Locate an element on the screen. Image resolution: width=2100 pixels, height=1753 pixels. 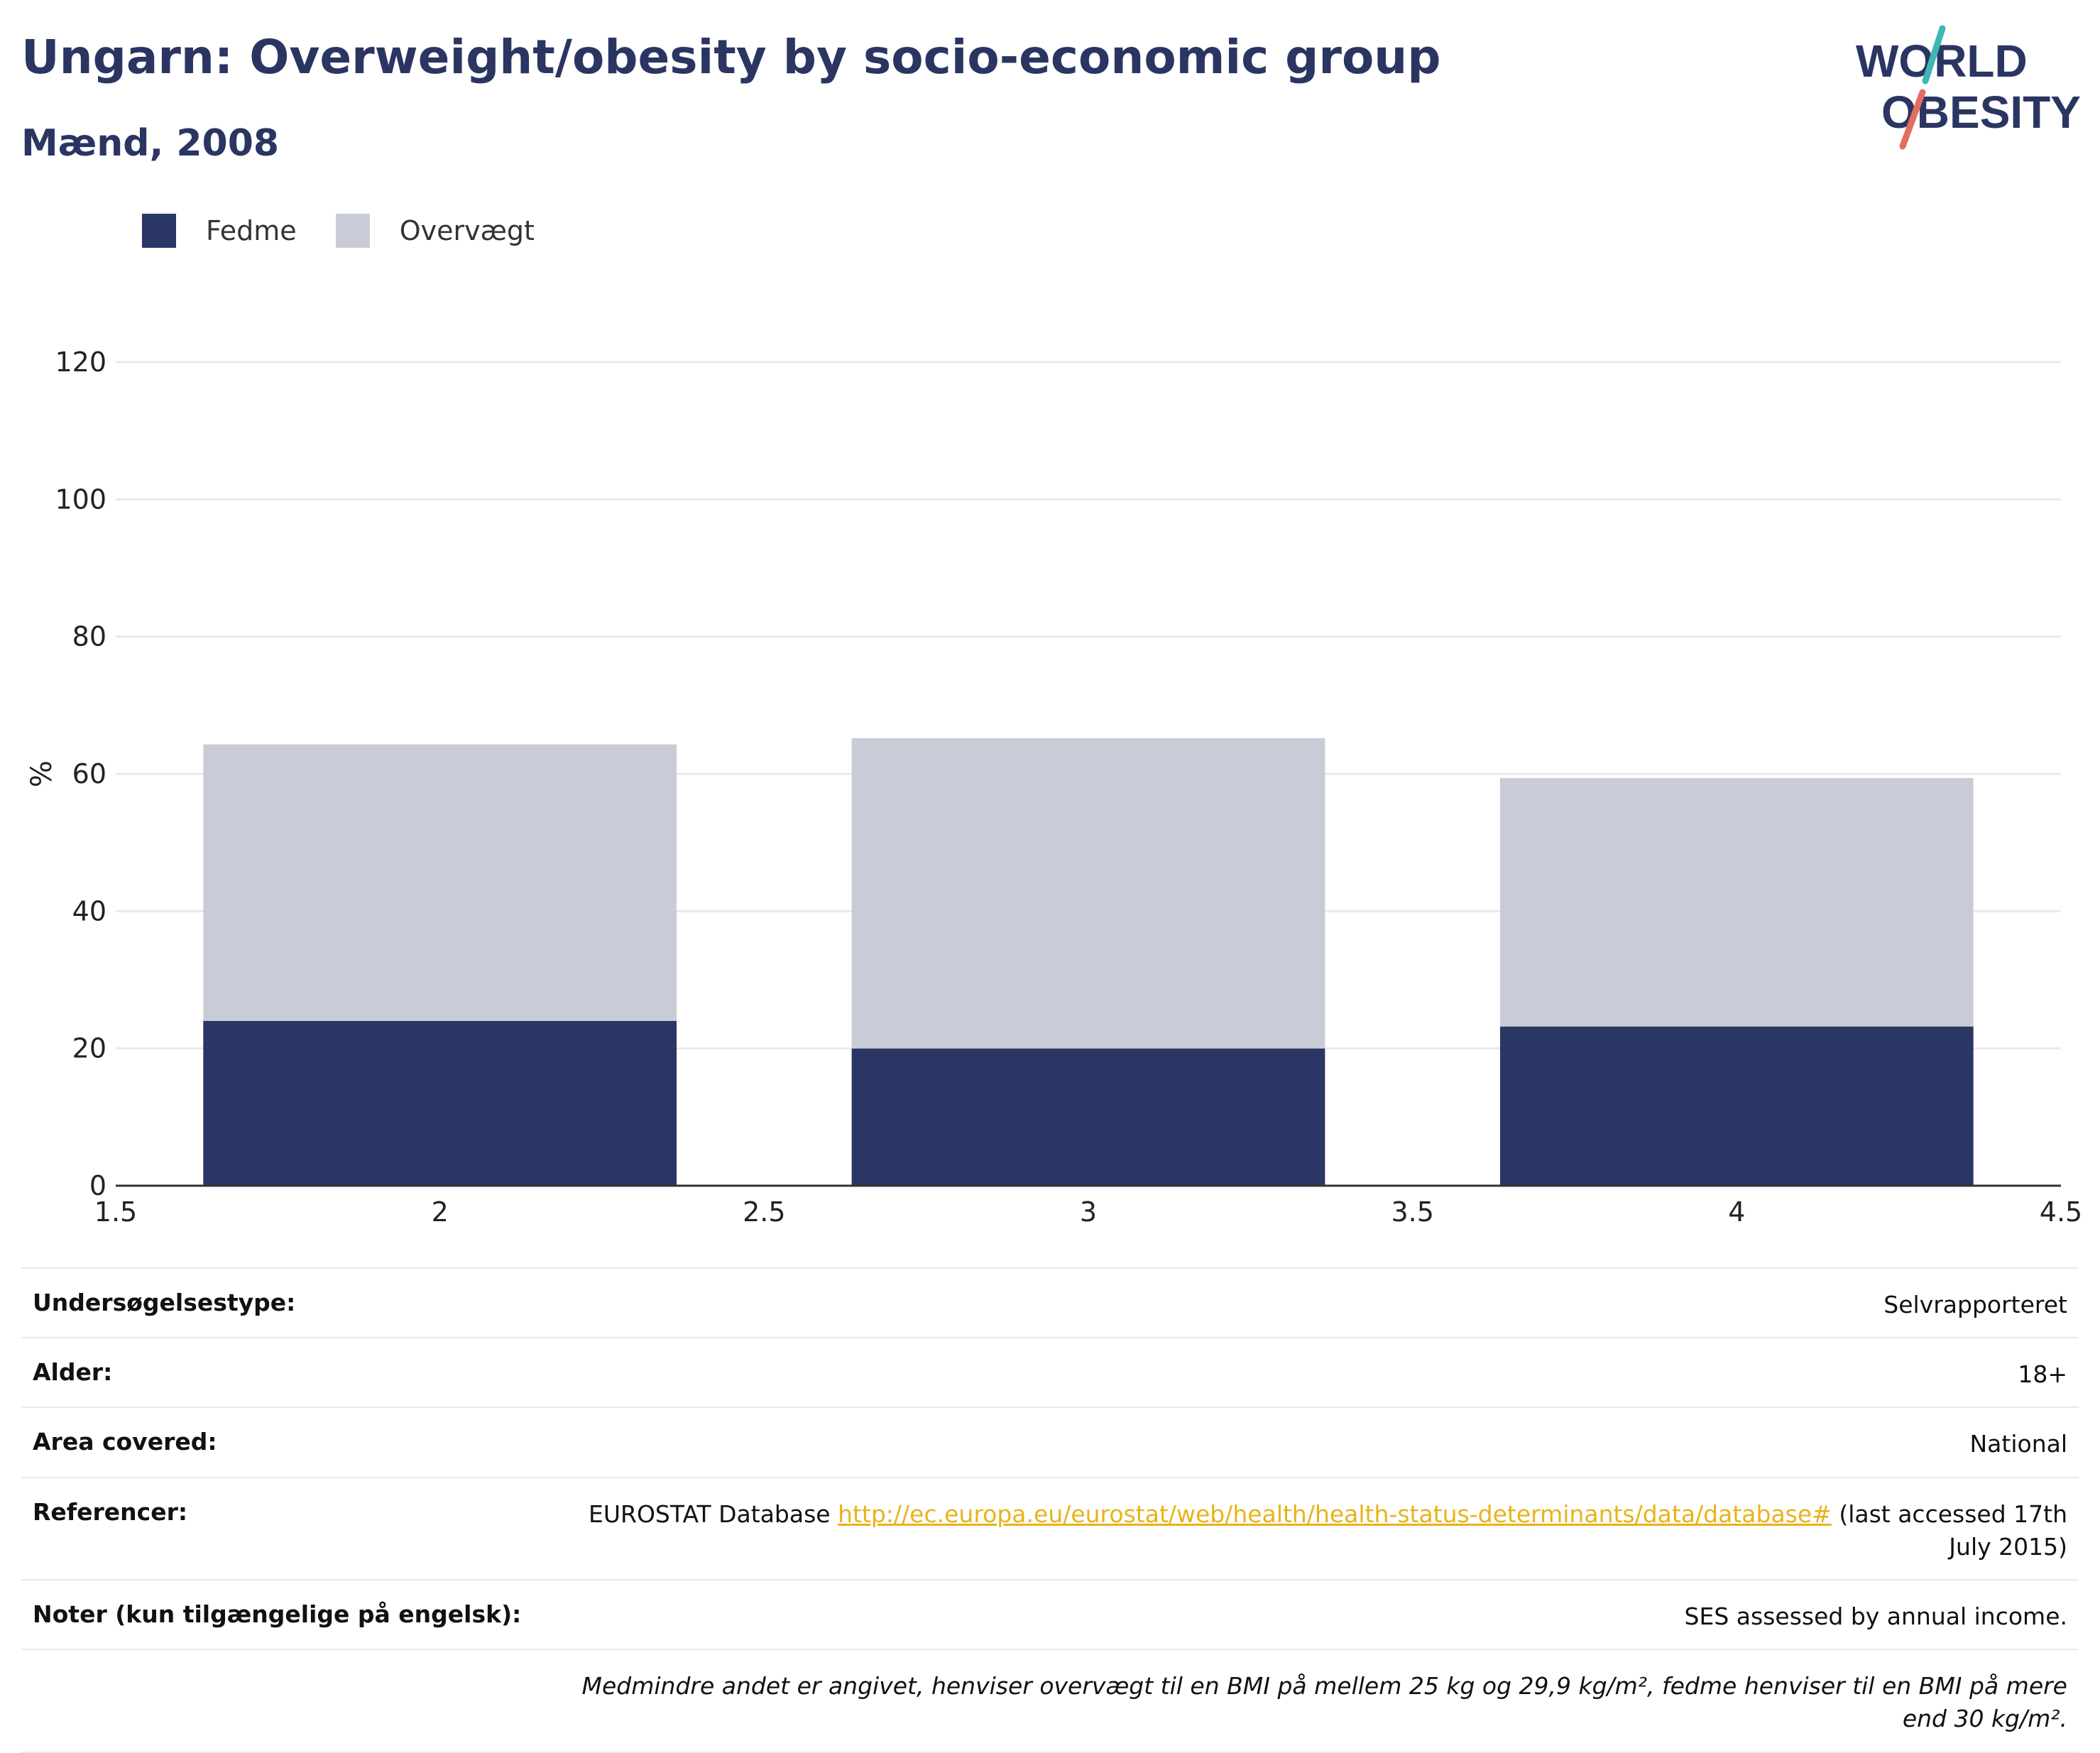
y-axis-label: % is located at coordinates (42, 773).